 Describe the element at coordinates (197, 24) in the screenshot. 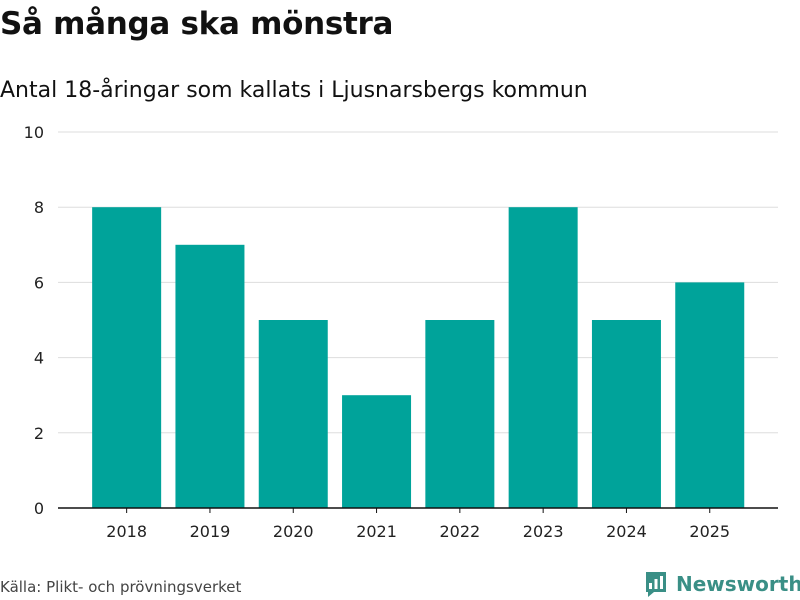

I see `chart-title: Så många ska mönstra` at that location.